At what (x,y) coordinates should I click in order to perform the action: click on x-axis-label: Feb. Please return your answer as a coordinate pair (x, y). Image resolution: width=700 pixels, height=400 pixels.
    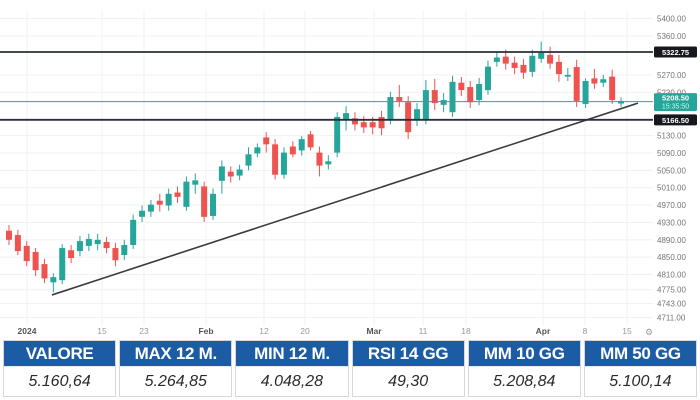
    Looking at the image, I should click on (205, 331).